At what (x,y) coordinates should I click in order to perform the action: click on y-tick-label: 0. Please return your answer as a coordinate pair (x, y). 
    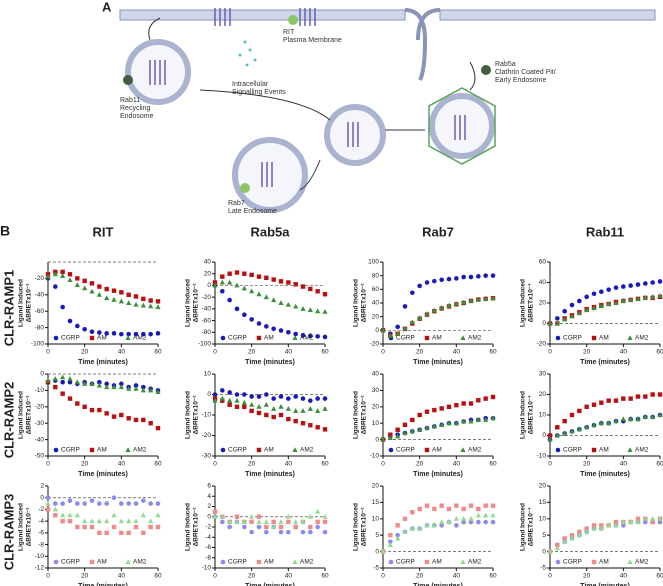
    Looking at the image, I should click on (377, 551).